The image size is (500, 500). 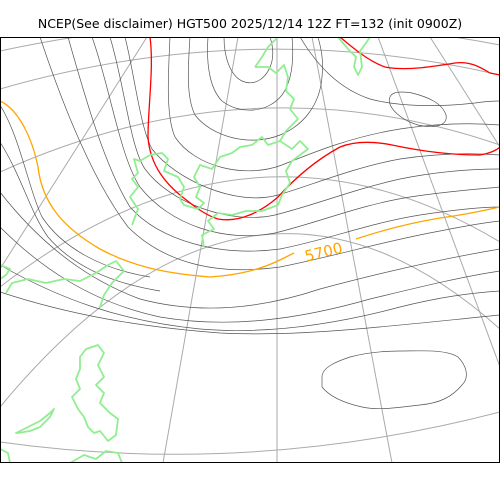 I want to click on contour-label-5700: 5700, so click(x=323, y=252).